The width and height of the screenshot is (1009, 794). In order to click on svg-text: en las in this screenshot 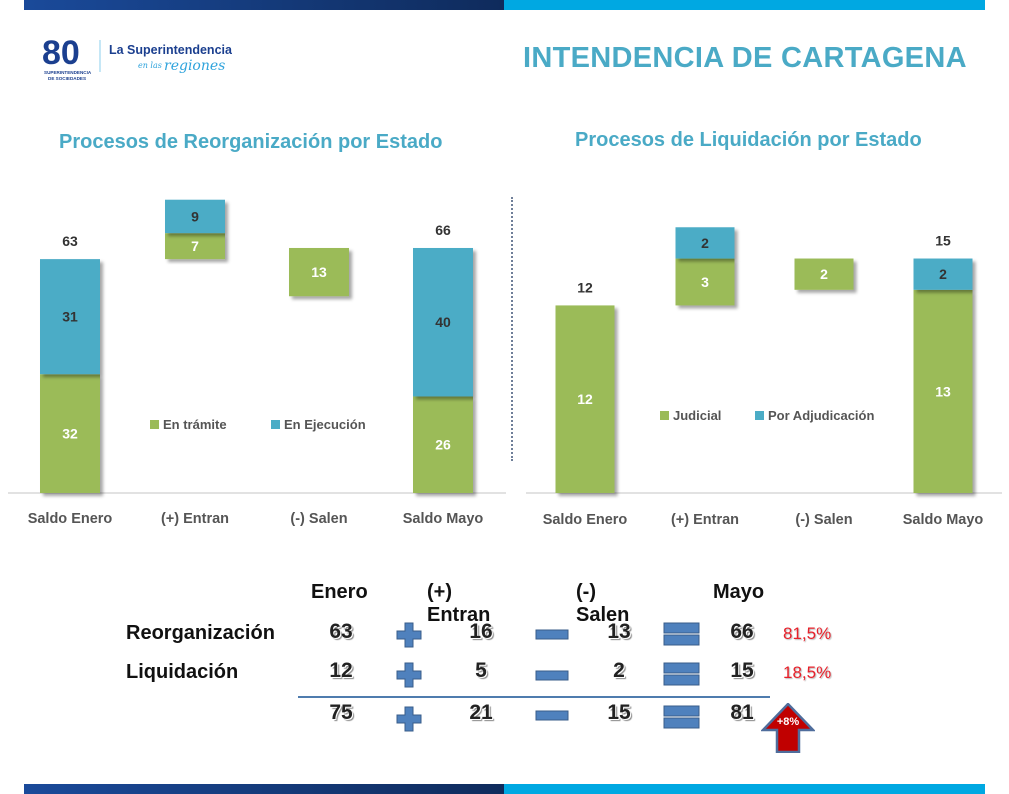, I will do `click(150, 65)`.